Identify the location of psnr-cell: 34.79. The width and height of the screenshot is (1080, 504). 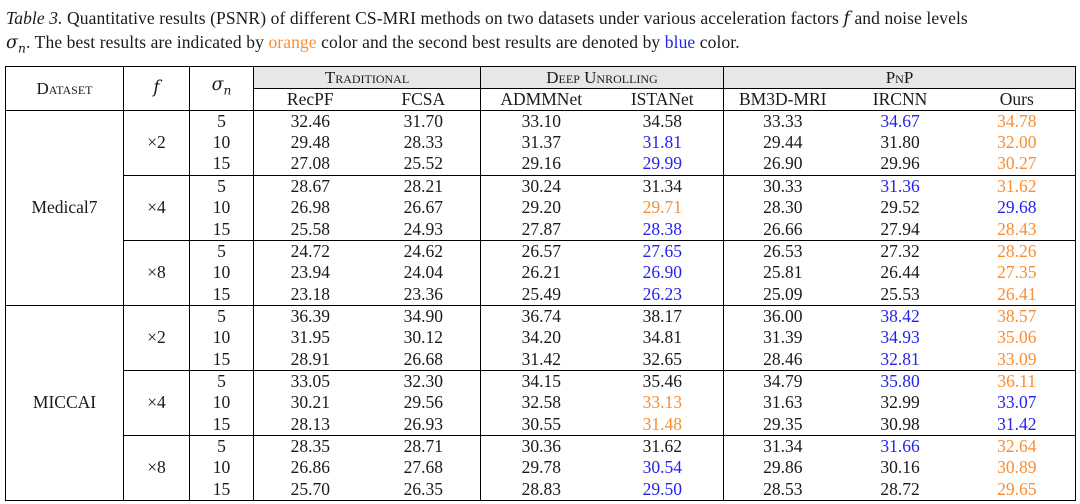
(782, 380).